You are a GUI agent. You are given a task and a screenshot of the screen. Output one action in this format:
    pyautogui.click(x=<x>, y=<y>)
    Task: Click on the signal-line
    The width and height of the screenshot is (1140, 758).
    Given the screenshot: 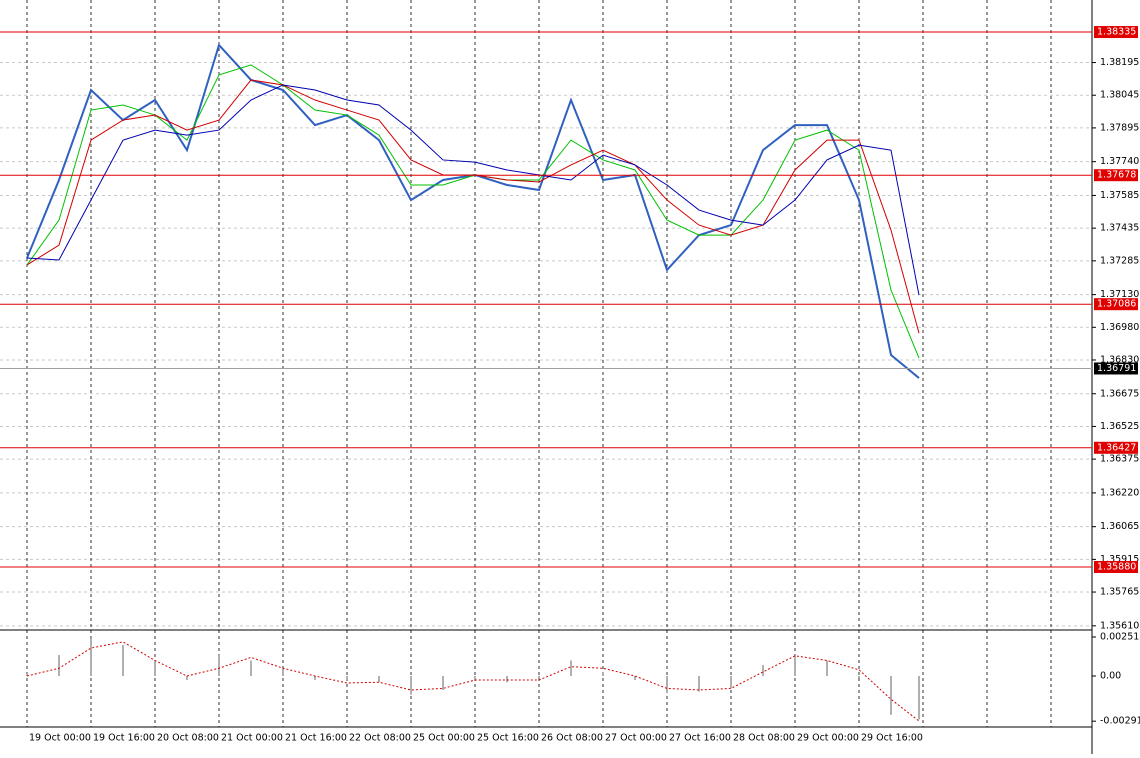 What is the action you would take?
    pyautogui.click(x=473, y=681)
    